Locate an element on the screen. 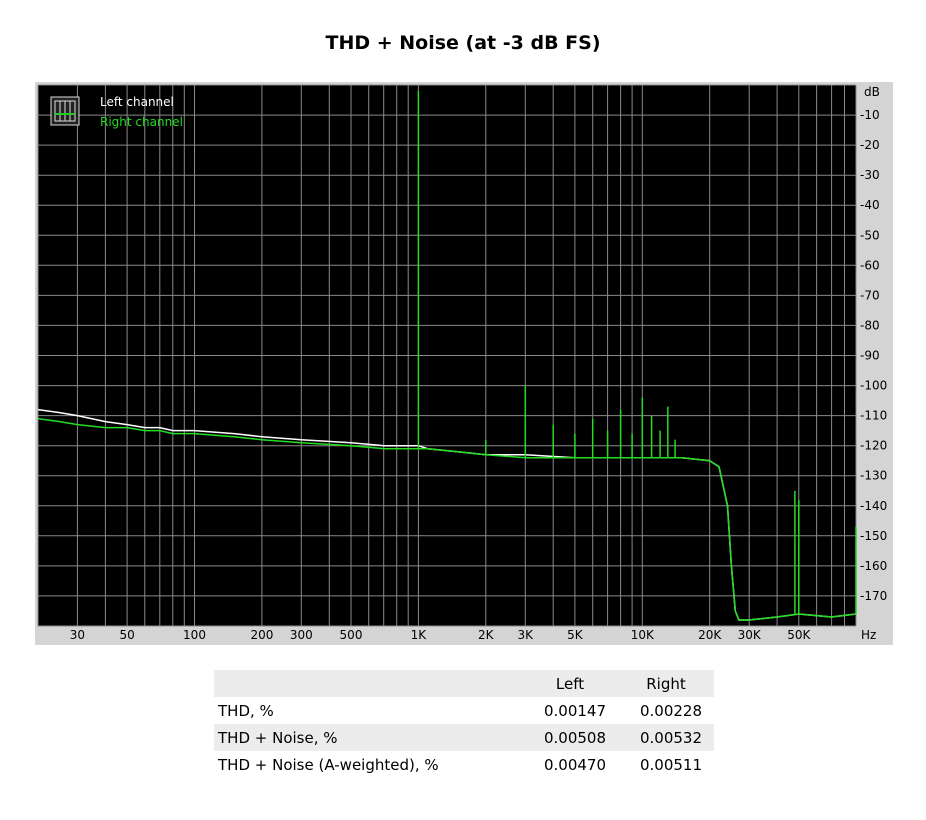 This screenshot has height=820, width=926. row-label: THD, % is located at coordinates (246, 710).